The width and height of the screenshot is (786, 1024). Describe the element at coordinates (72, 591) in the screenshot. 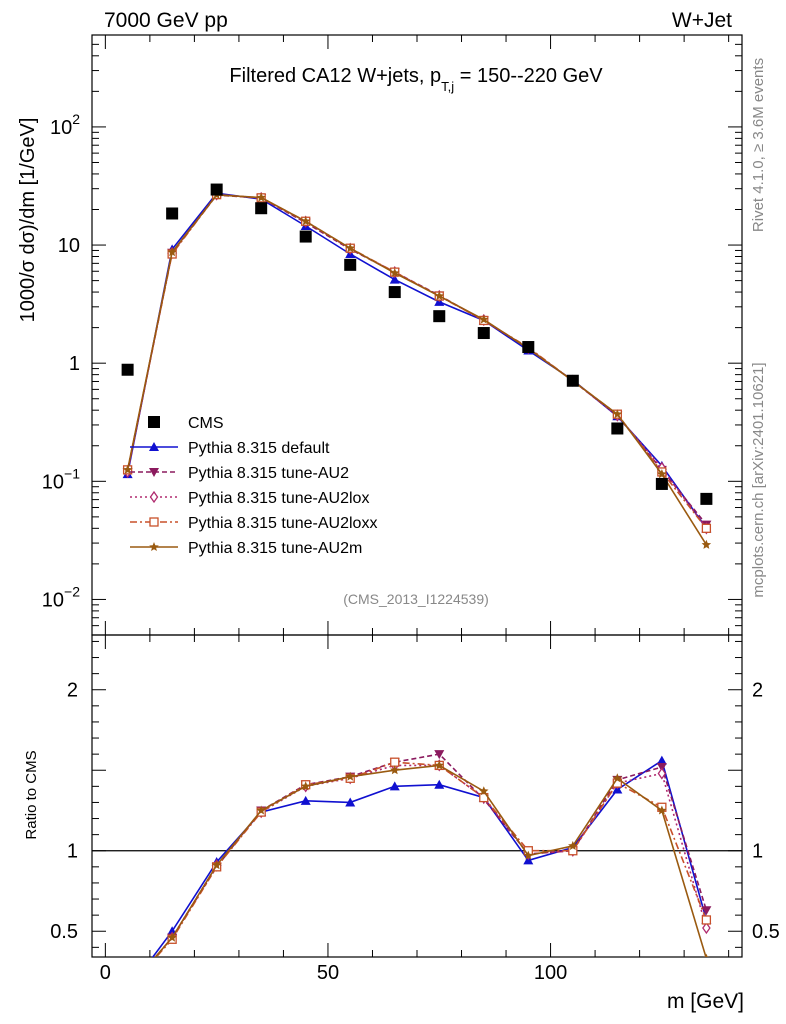

I see `y-tick-exp: −2` at that location.